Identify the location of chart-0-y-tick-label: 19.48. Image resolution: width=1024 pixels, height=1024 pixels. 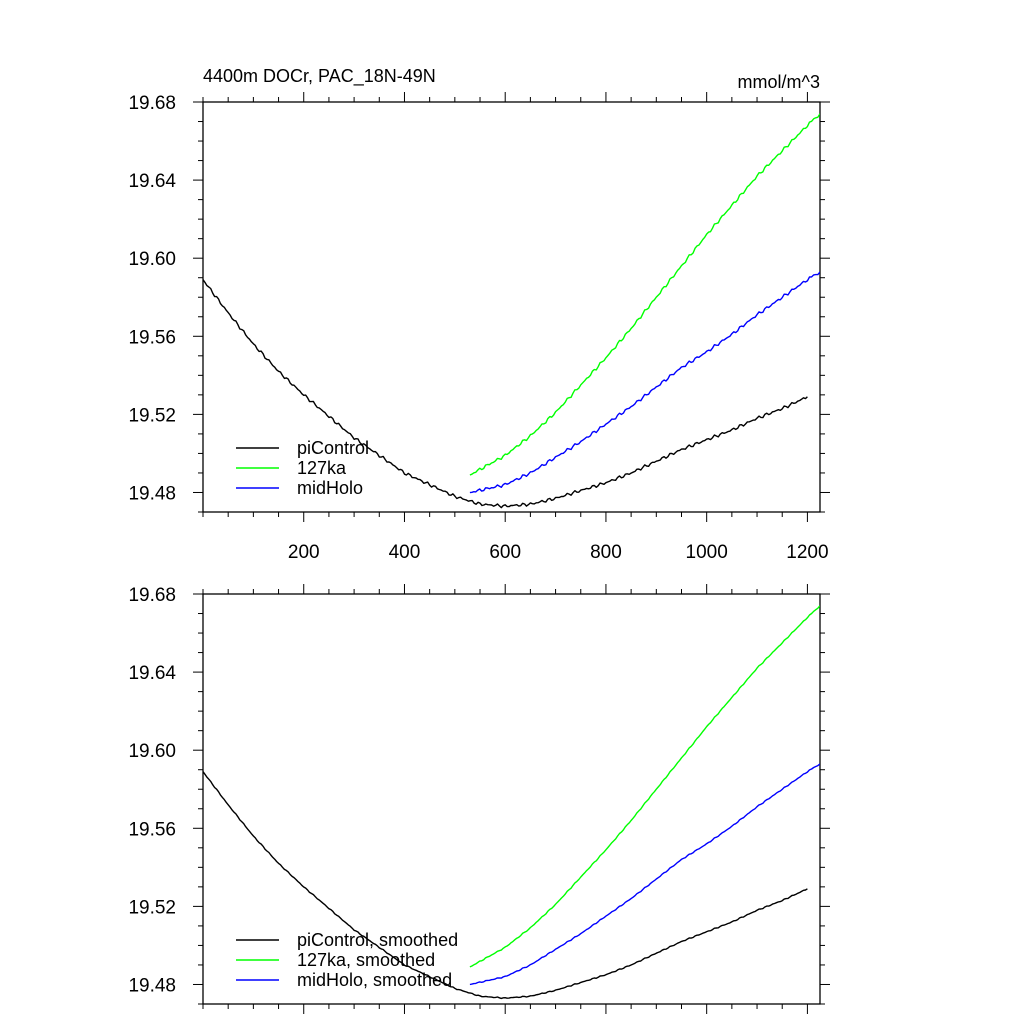
(152, 493).